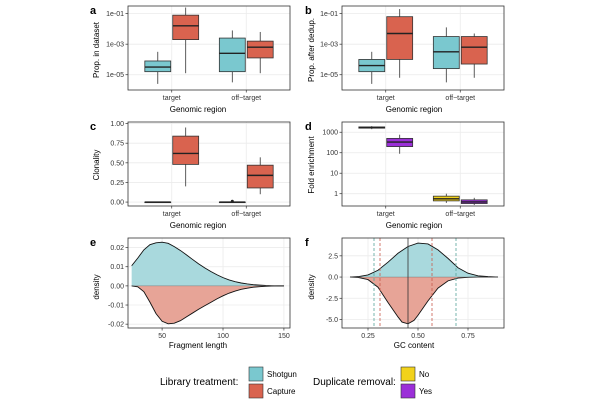  I want to click on legend-swatch-yes, so click(408, 391).